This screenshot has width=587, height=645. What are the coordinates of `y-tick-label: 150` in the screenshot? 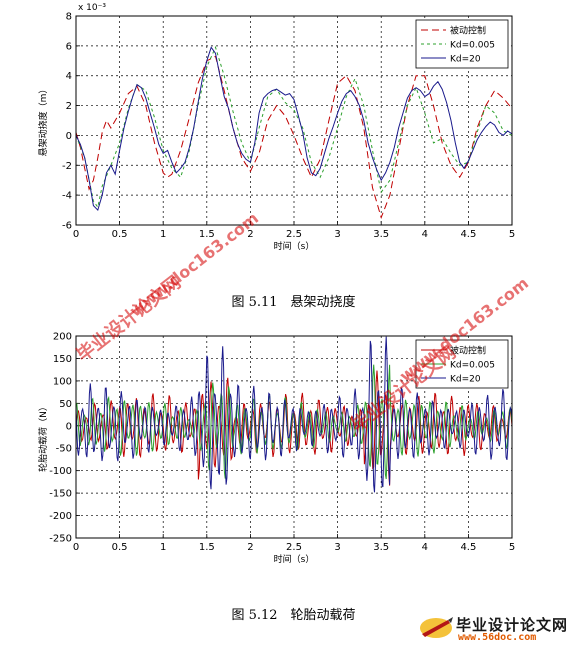 It's located at (62, 359).